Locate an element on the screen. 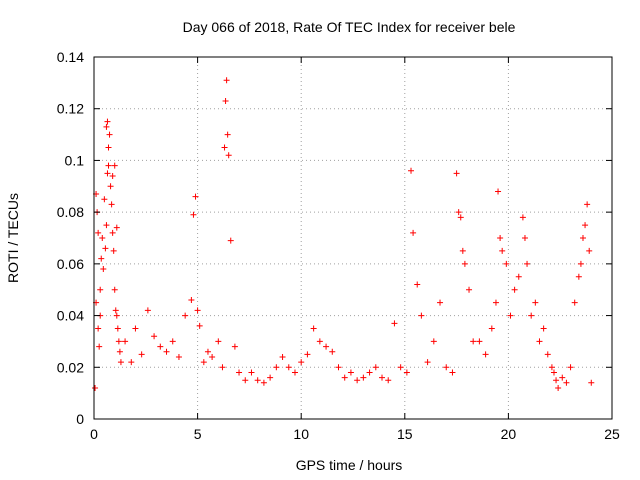 This screenshot has height=480, width=640. x-tick-label: 25 is located at coordinates (612, 434).